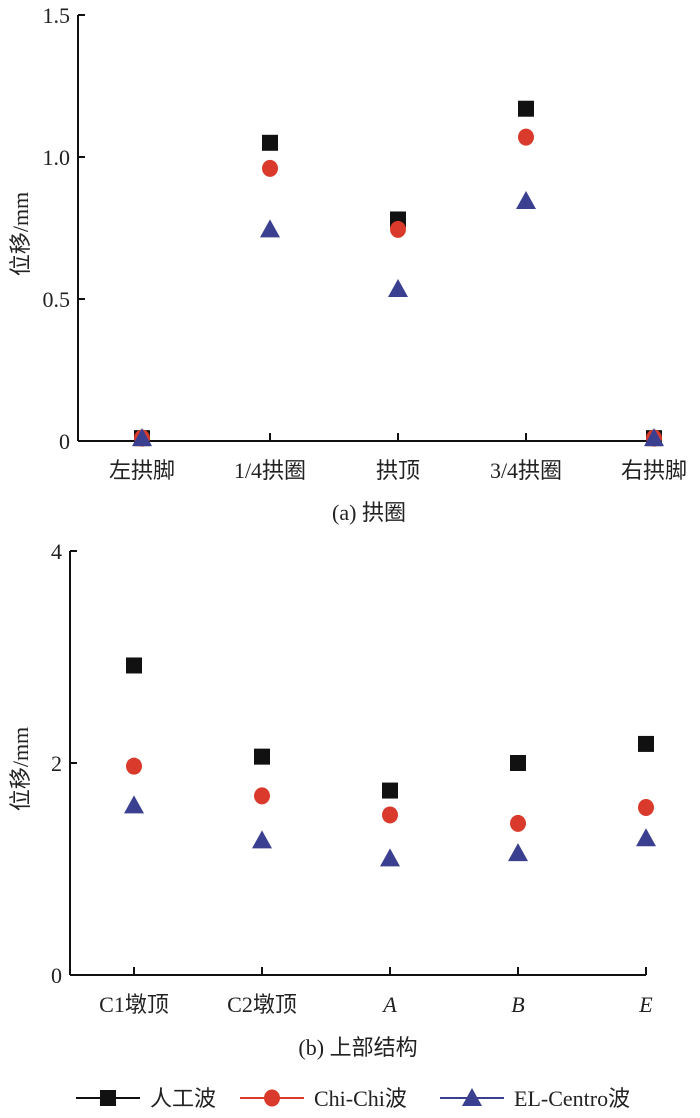 The height and width of the screenshot is (1118, 700). Describe the element at coordinates (108, 1098) in the screenshot. I see `legend-marker-square` at that location.